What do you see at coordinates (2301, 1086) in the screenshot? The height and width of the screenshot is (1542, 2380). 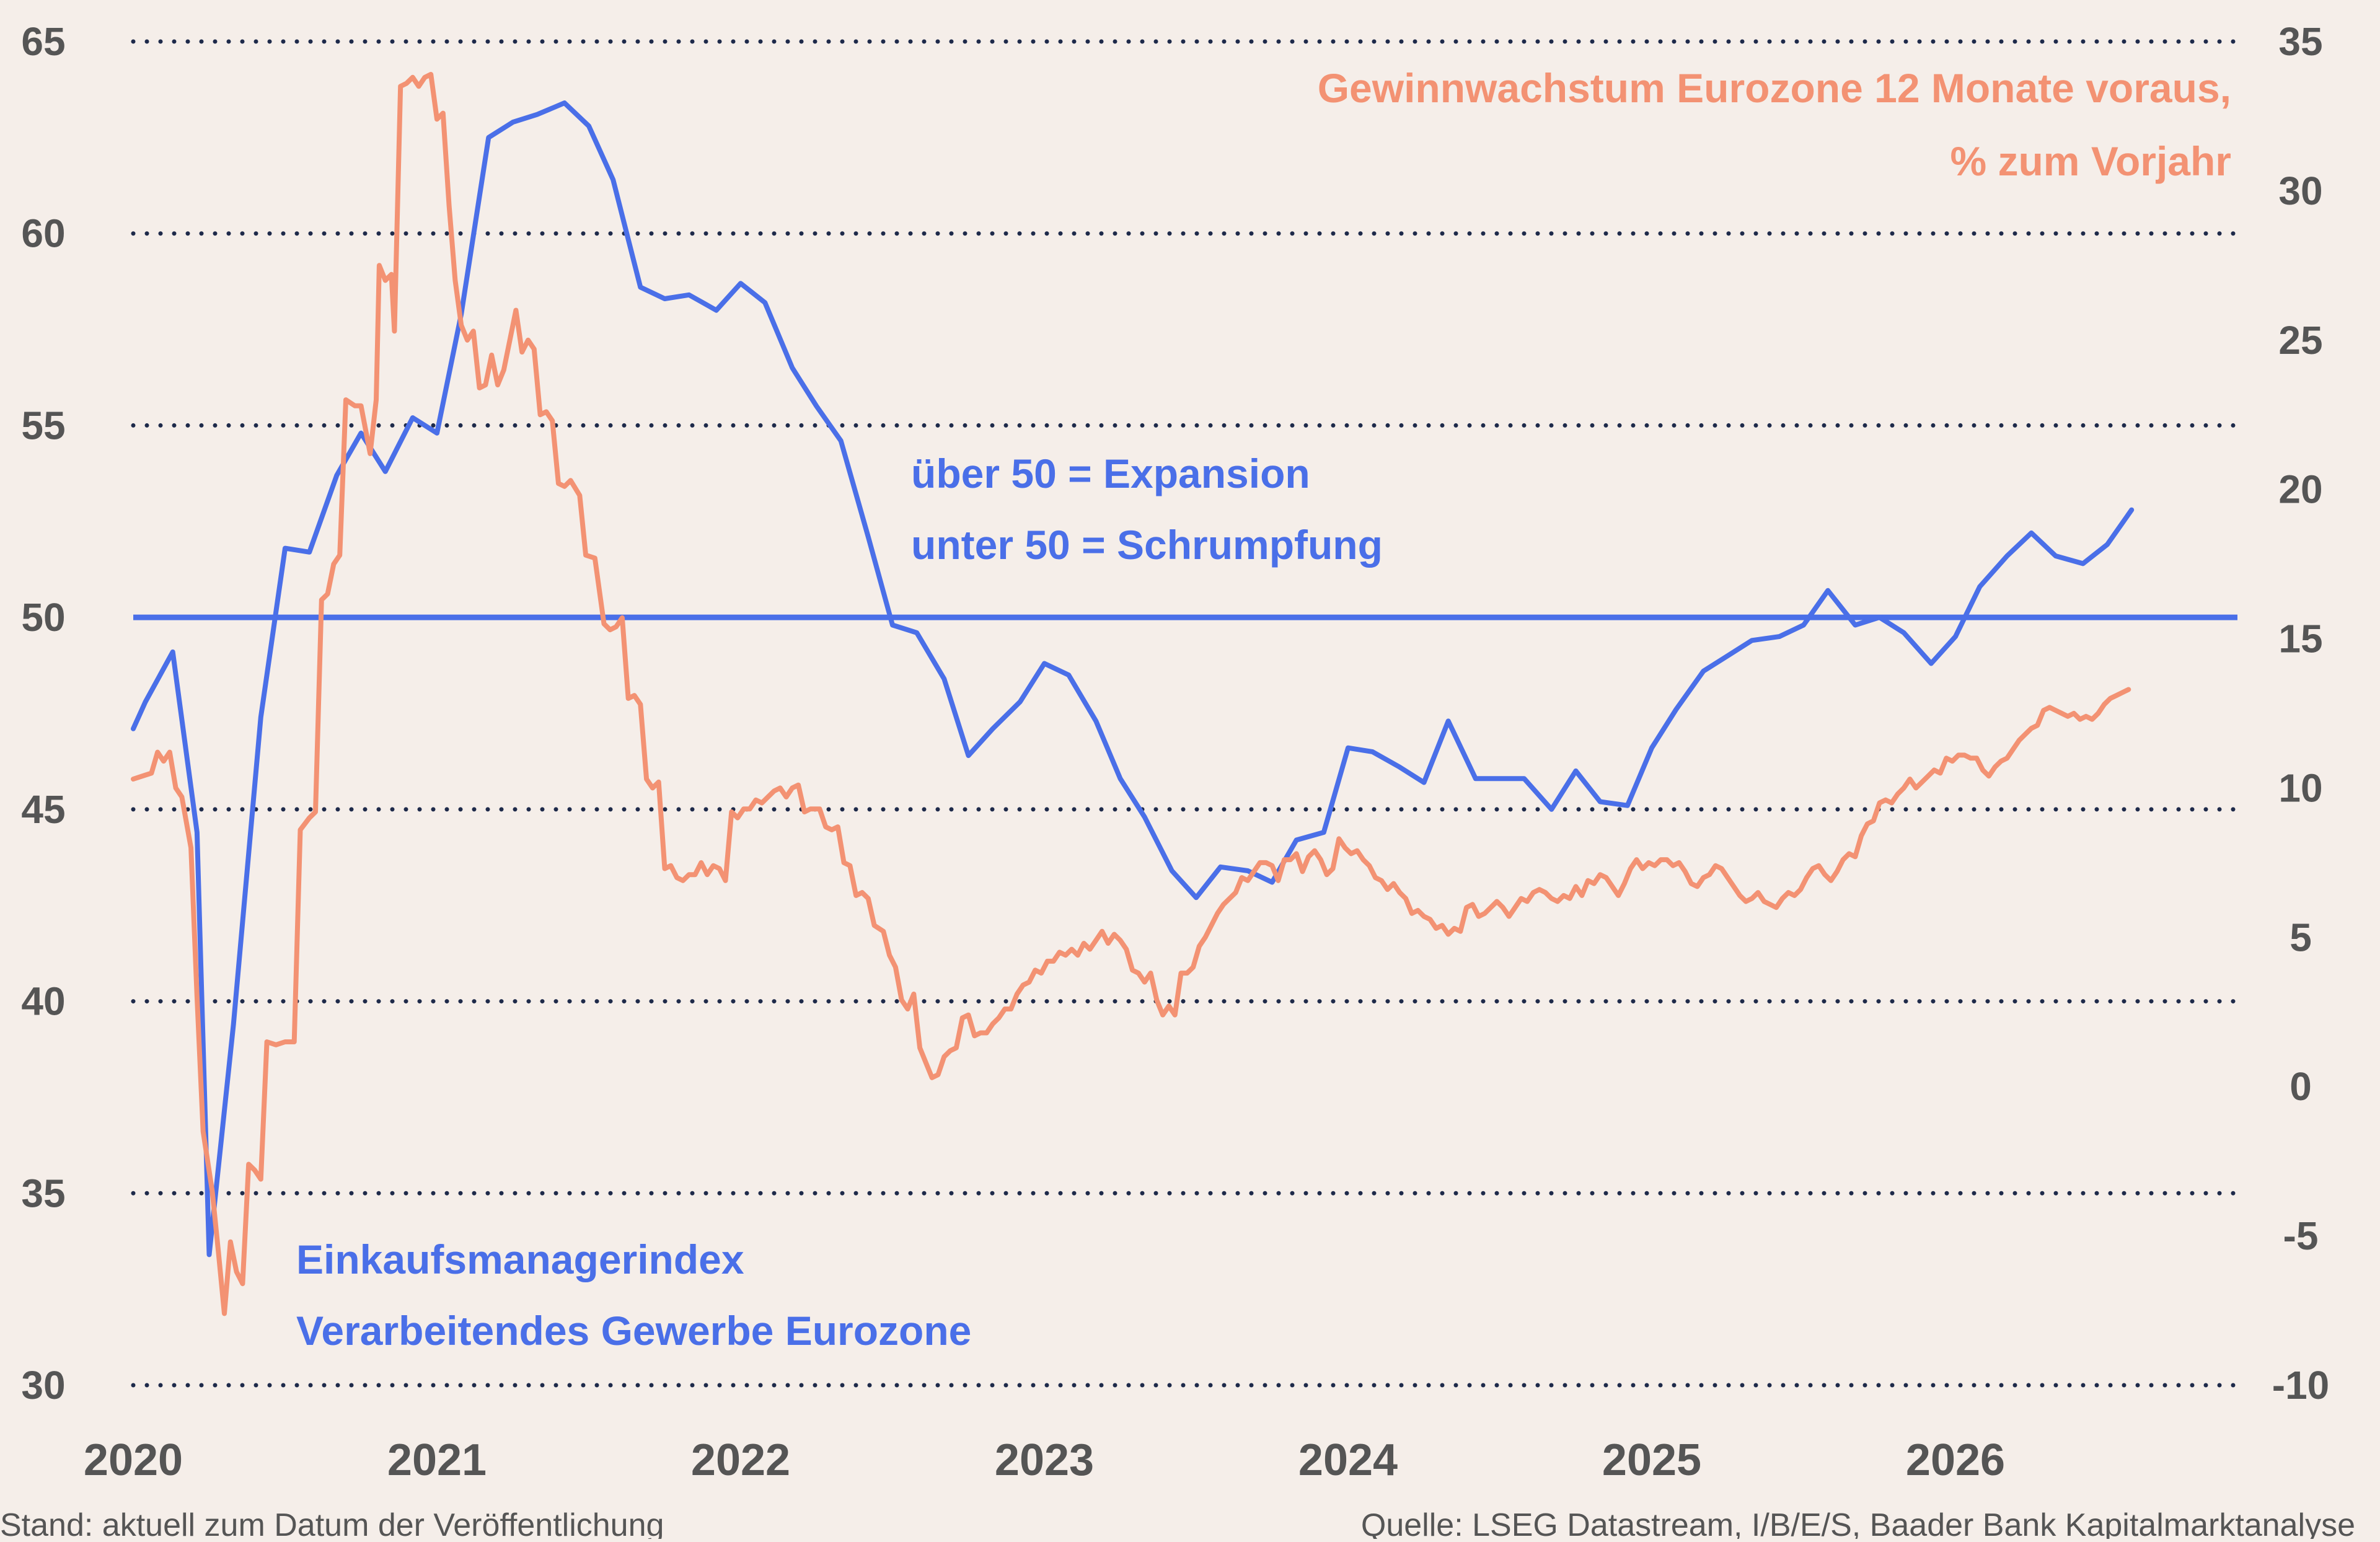 I see `y-right-tick-0: 0` at bounding box center [2301, 1086].